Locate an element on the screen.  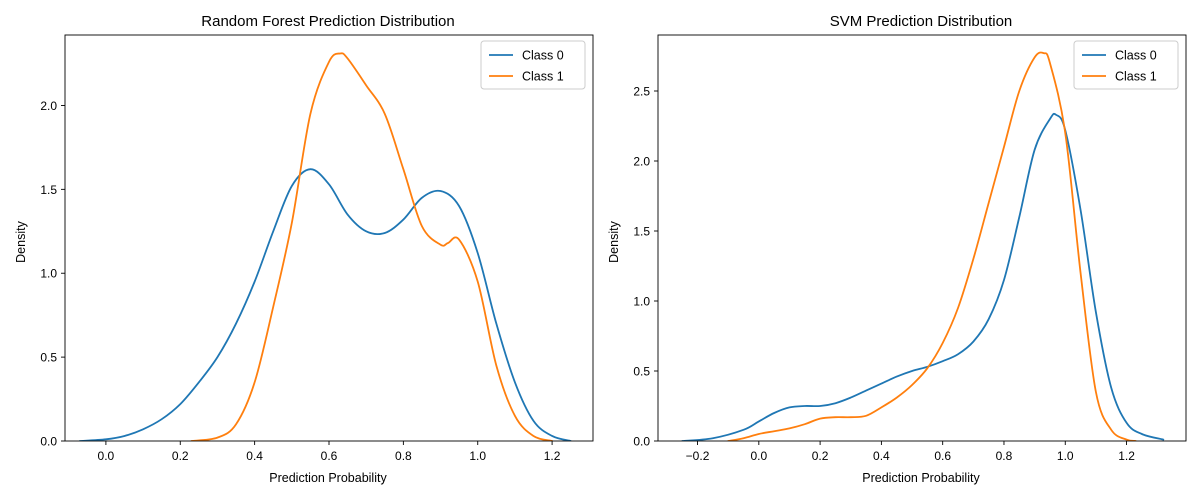
x-tick-label: −0.2 is located at coordinates (698, 456).